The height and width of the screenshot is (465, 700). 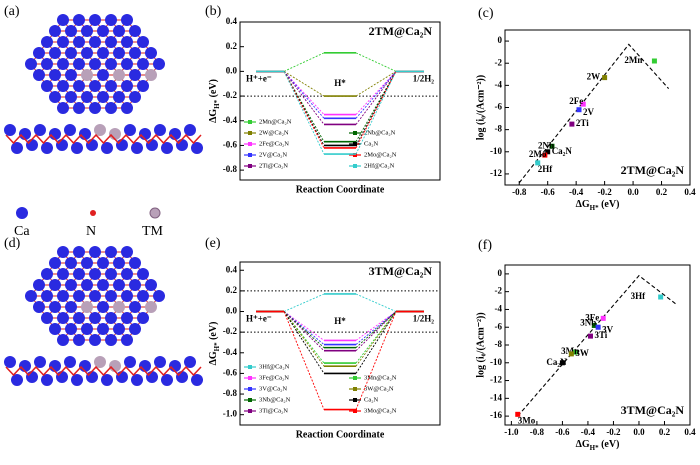 What do you see at coordinates (380, 377) in the screenshot?
I see `legend-label: 3Mn@Ca₂N` at bounding box center [380, 377].